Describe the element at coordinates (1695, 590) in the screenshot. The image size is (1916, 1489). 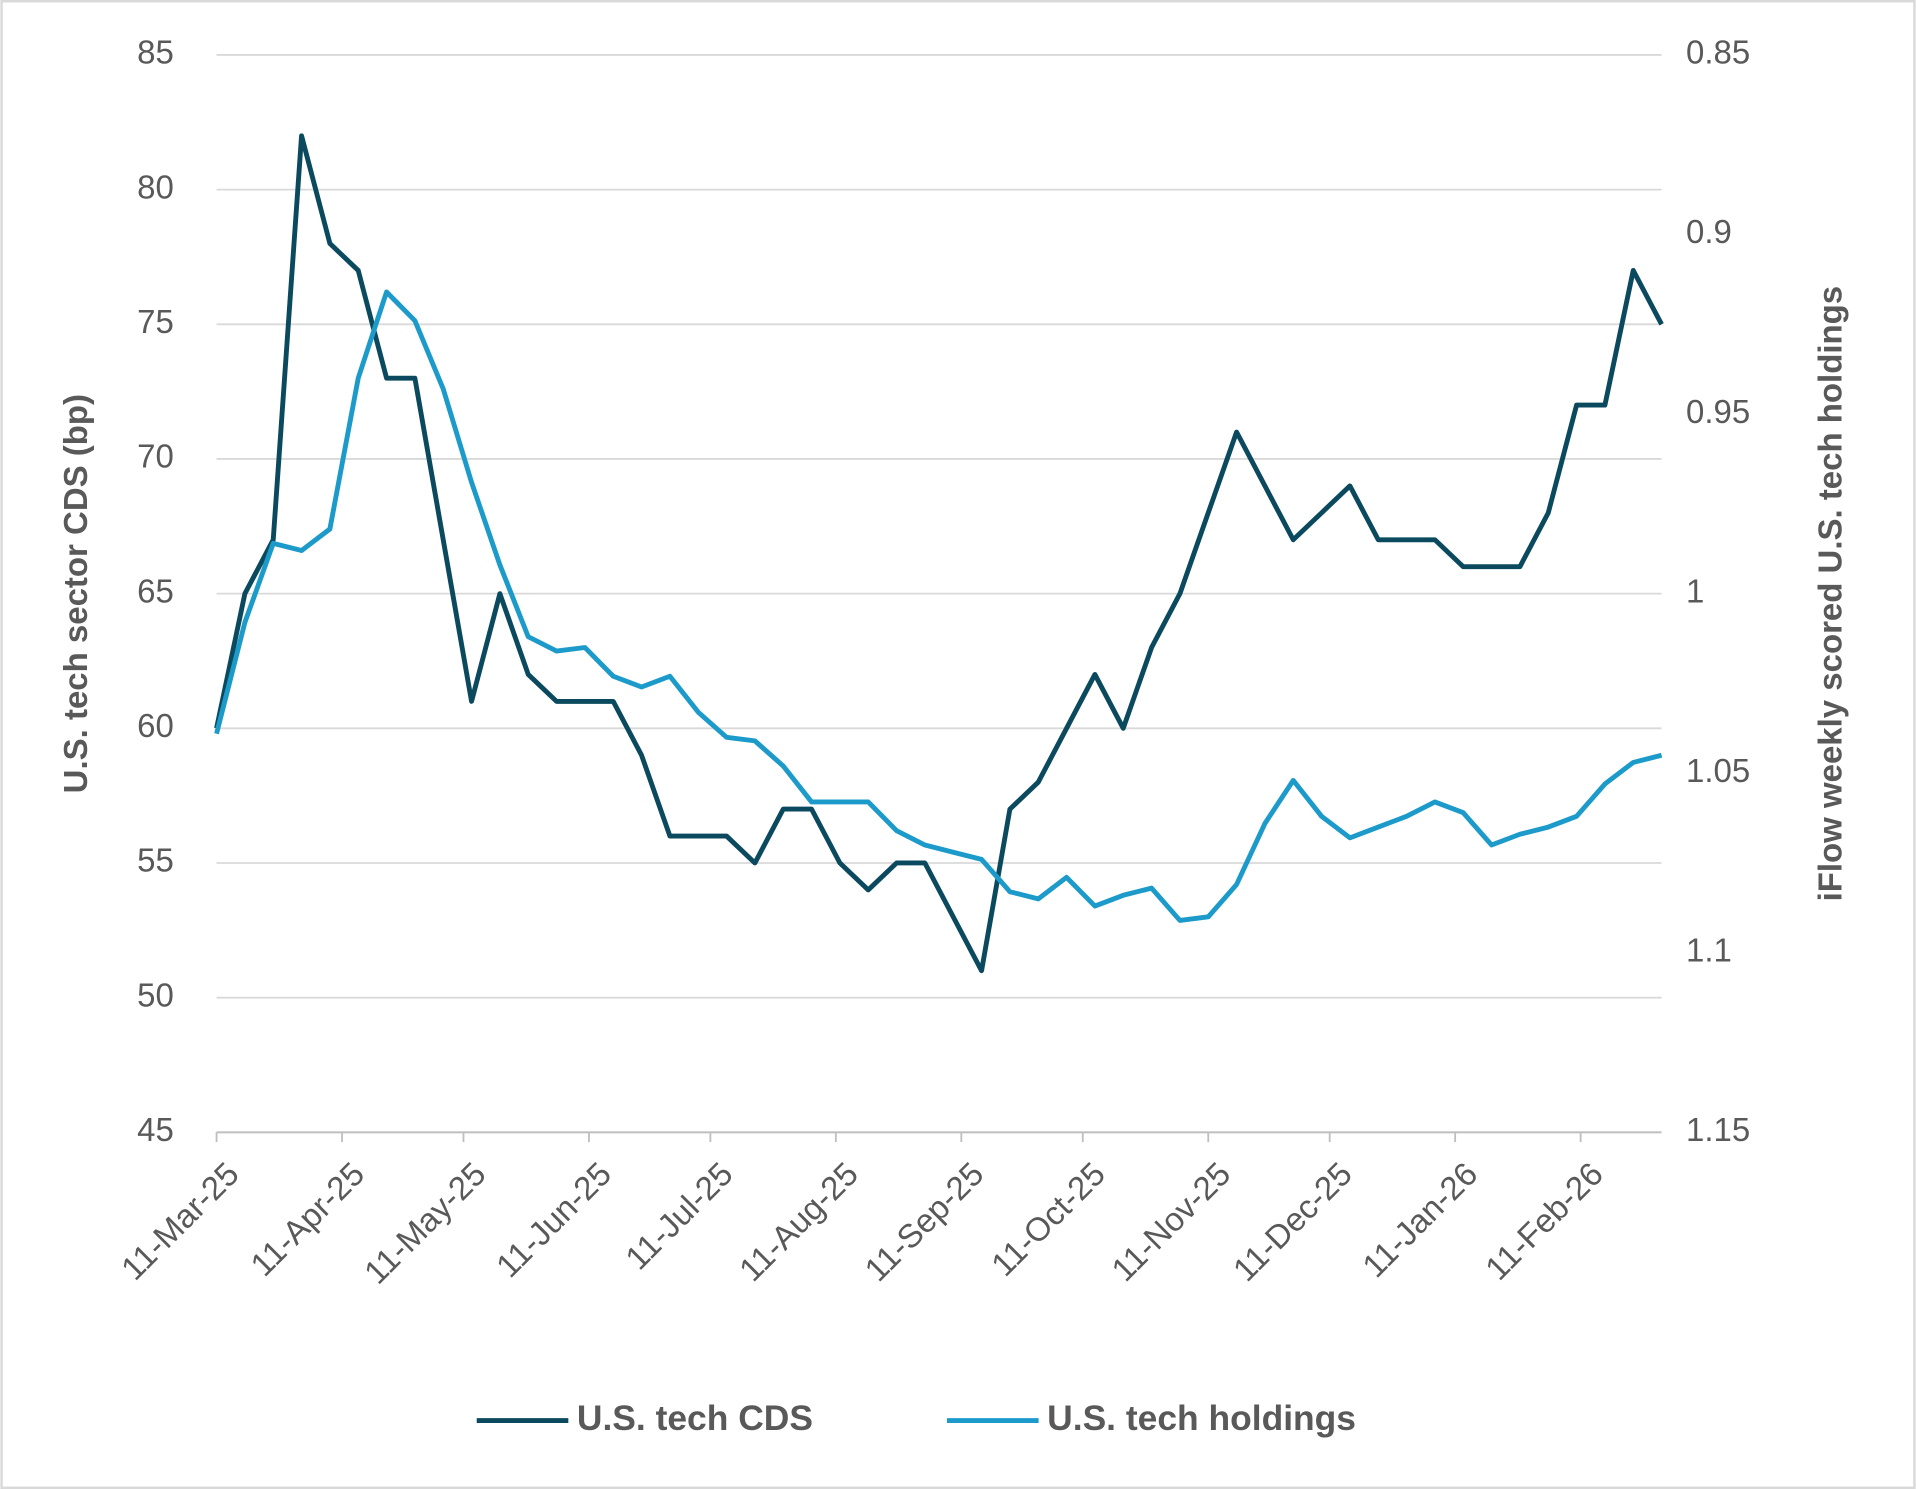
I see `y2-tick-label: 1` at that location.